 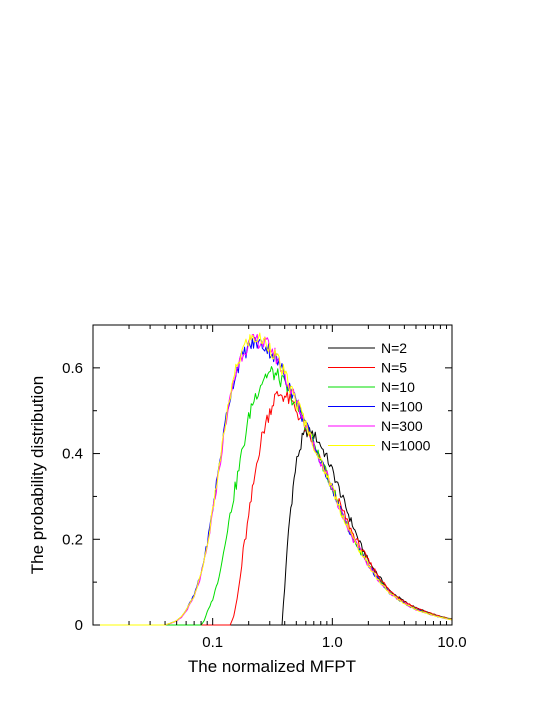 What do you see at coordinates (398, 387) in the screenshot?
I see `legend-label: N=10` at bounding box center [398, 387].